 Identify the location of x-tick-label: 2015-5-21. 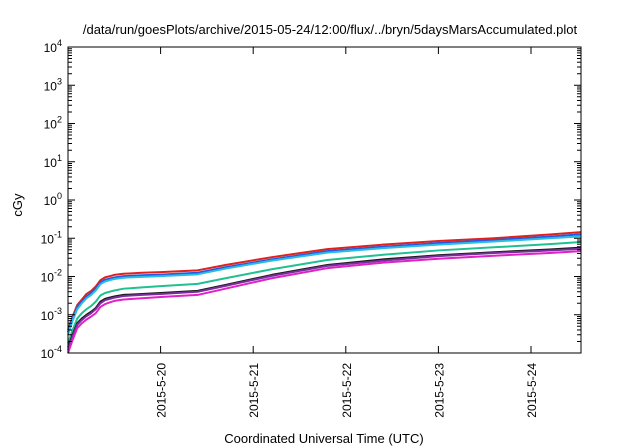
(254, 390).